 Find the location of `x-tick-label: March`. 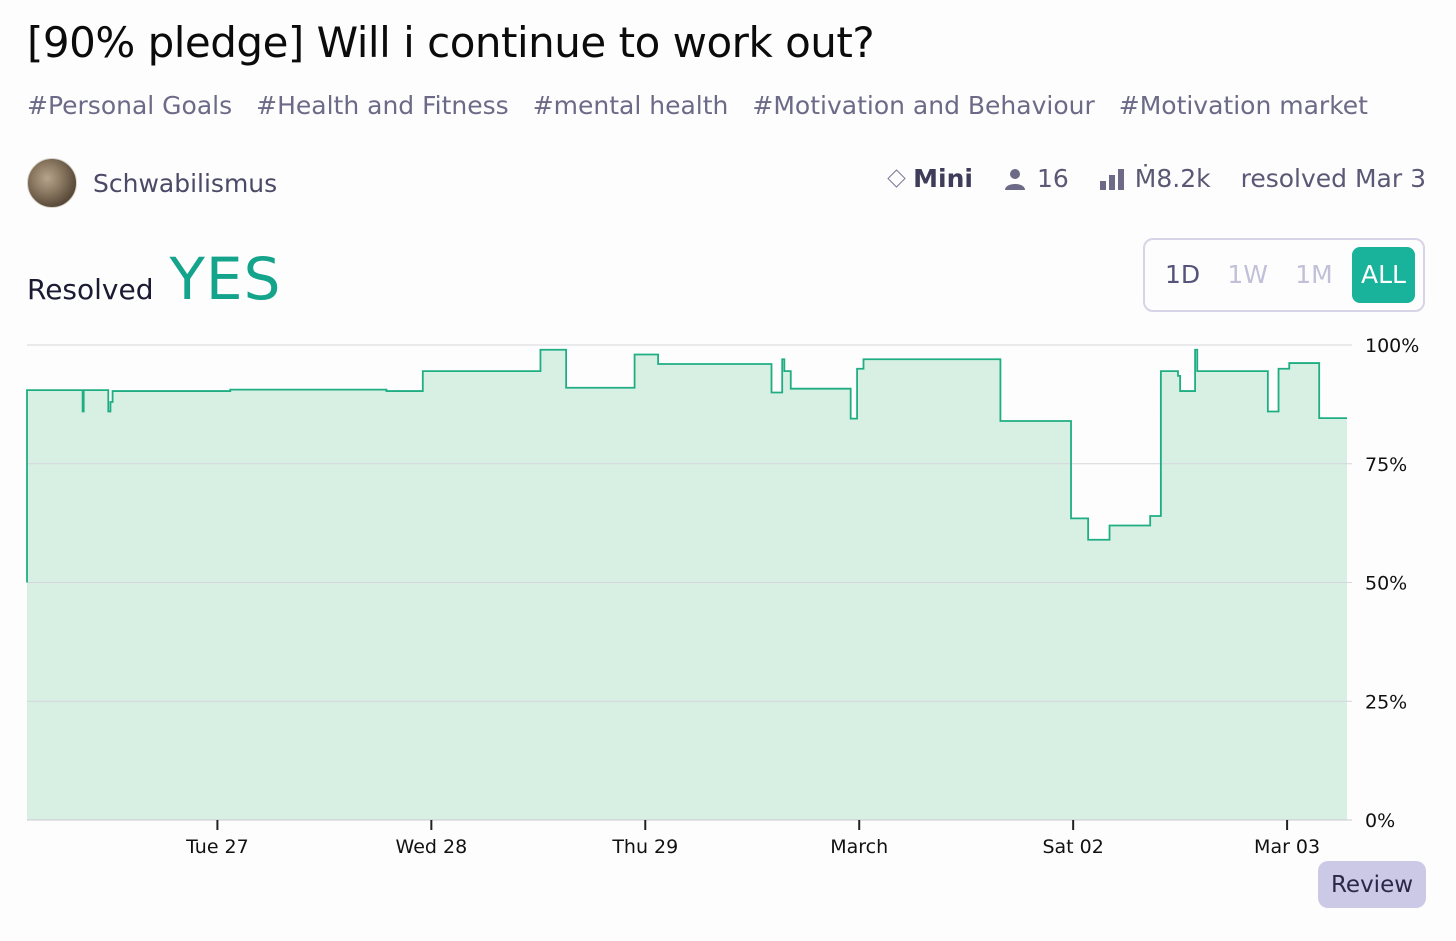

x-tick-label: March is located at coordinates (859, 847).